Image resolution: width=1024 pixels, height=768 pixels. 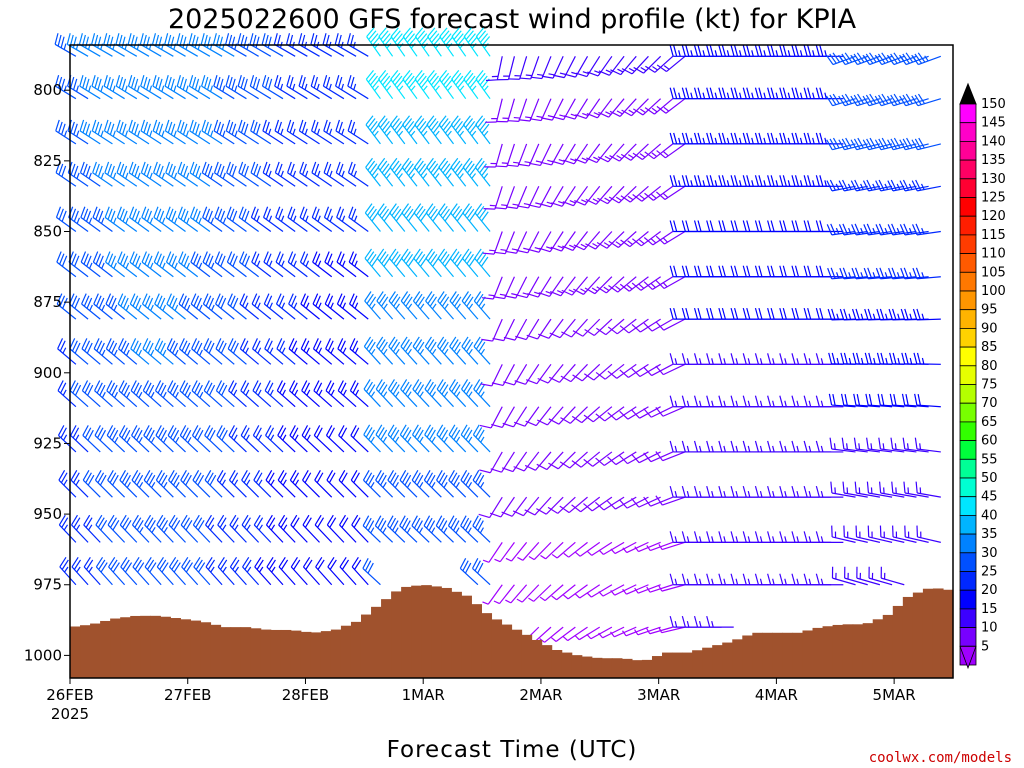 What do you see at coordinates (43, 655) in the screenshot?
I see `y-tick-label: 1000` at bounding box center [43, 655].